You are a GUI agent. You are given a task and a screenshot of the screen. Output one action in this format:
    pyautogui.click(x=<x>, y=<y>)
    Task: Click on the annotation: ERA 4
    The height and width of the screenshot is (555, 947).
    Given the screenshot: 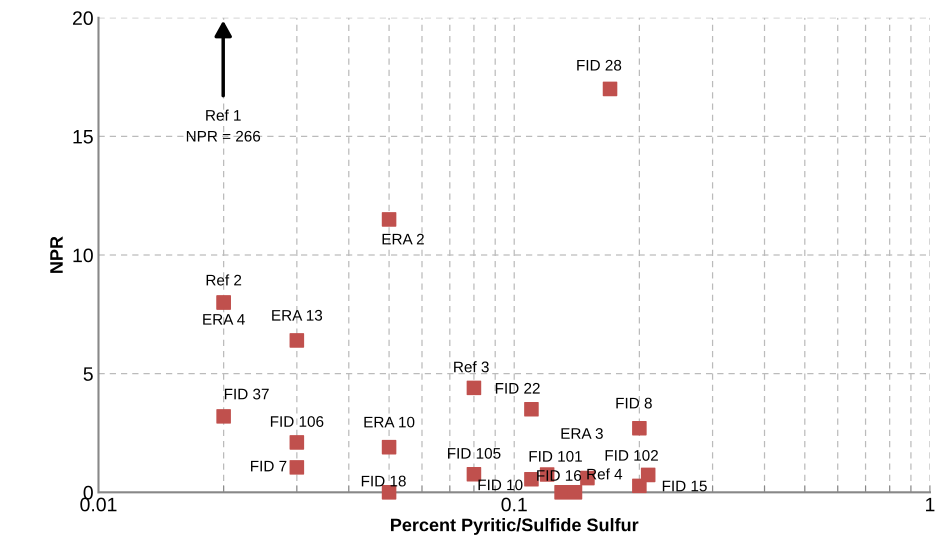 What is the action you would take?
    pyautogui.click(x=224, y=319)
    